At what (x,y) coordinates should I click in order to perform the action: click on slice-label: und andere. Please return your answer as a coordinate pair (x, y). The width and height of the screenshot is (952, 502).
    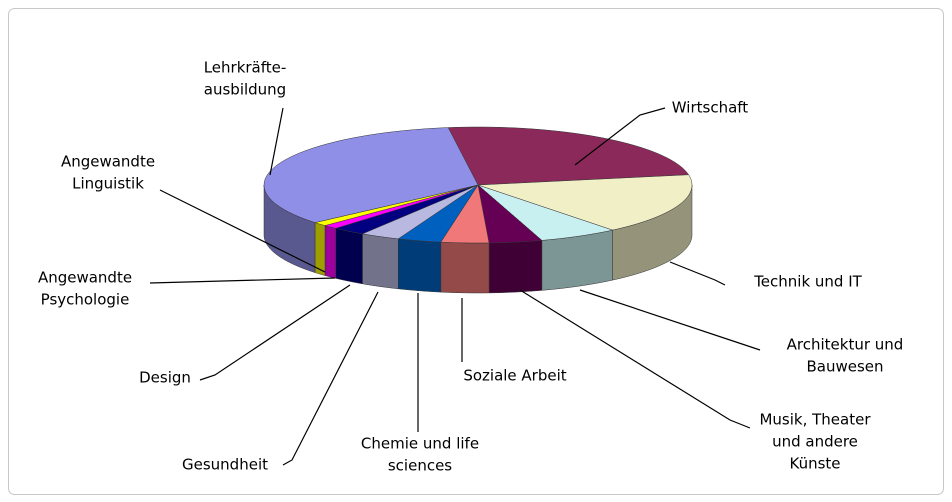
    Looking at the image, I should click on (815, 442).